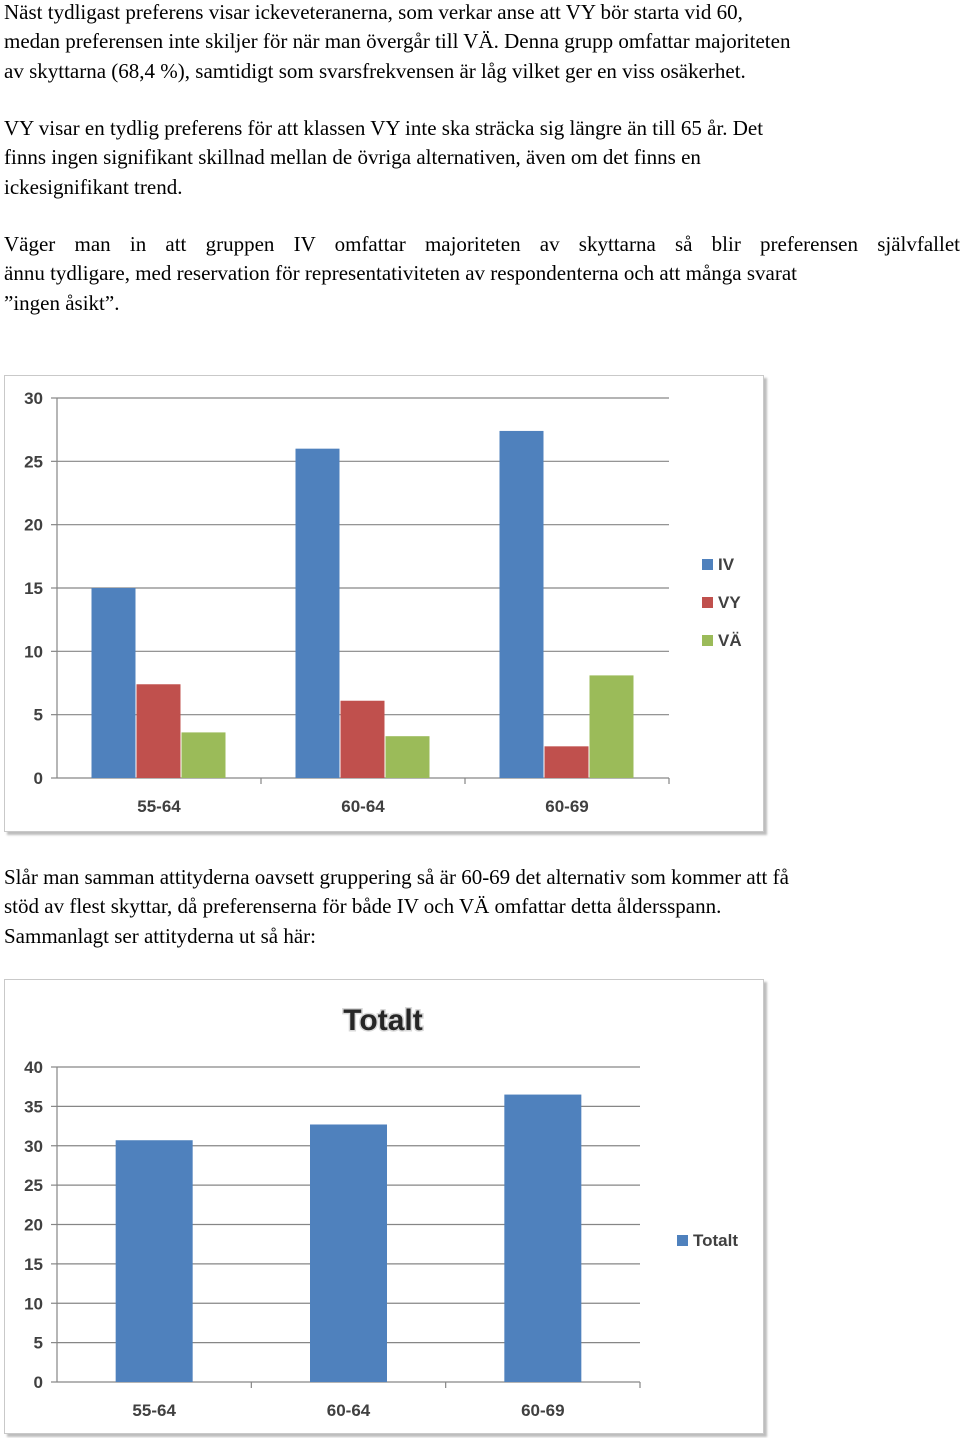 The width and height of the screenshot is (960, 1438). What do you see at coordinates (730, 640) in the screenshot?
I see `legend-label: VÄ` at bounding box center [730, 640].